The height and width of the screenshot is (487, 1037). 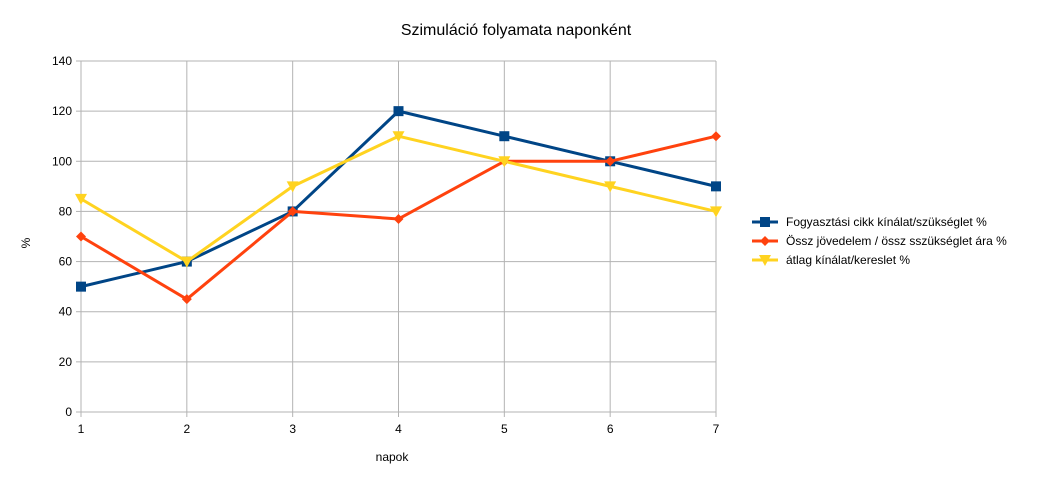 What do you see at coordinates (896, 241) in the screenshot?
I see `legend-label: Össz jövedelem / össz sszükséglet ára %` at bounding box center [896, 241].